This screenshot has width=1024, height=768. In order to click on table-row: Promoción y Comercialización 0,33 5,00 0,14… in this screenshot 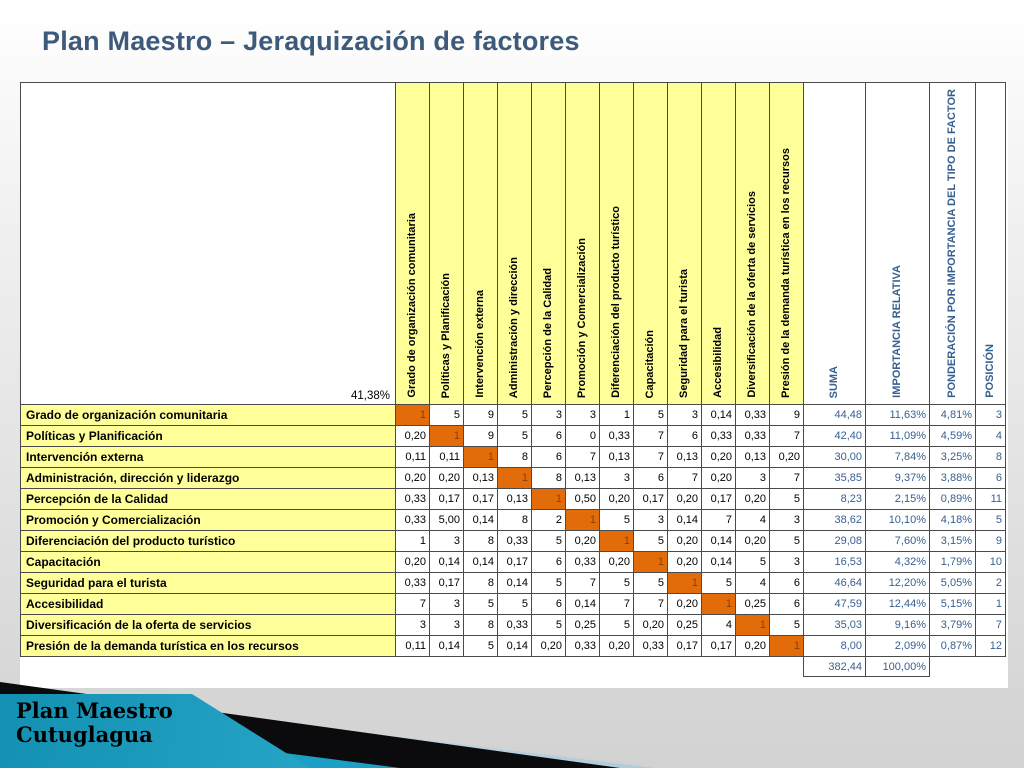, I will do `click(513, 520)`.